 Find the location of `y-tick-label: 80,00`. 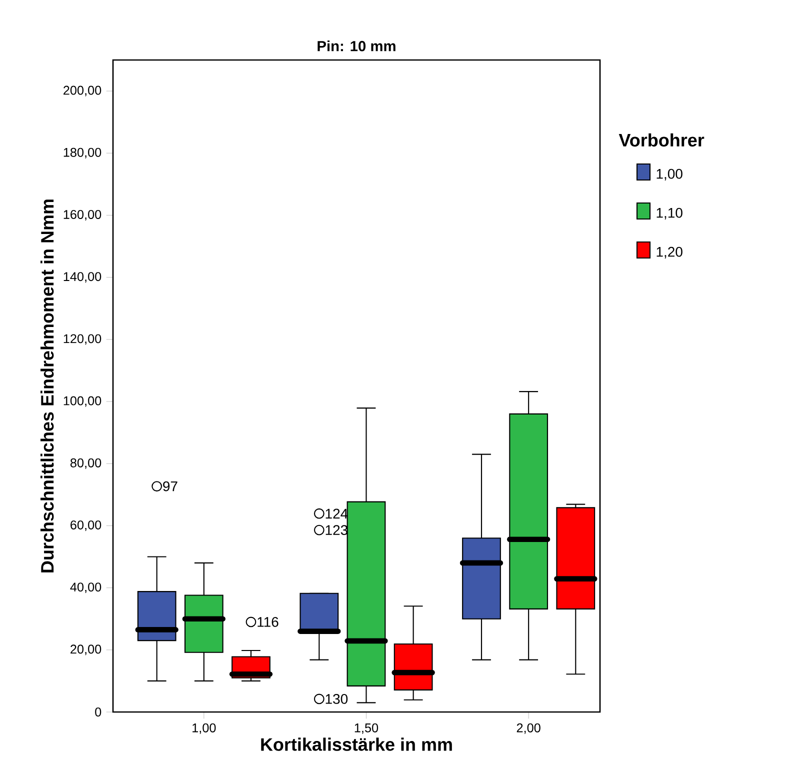

y-tick-label: 80,00 is located at coordinates (86, 463).